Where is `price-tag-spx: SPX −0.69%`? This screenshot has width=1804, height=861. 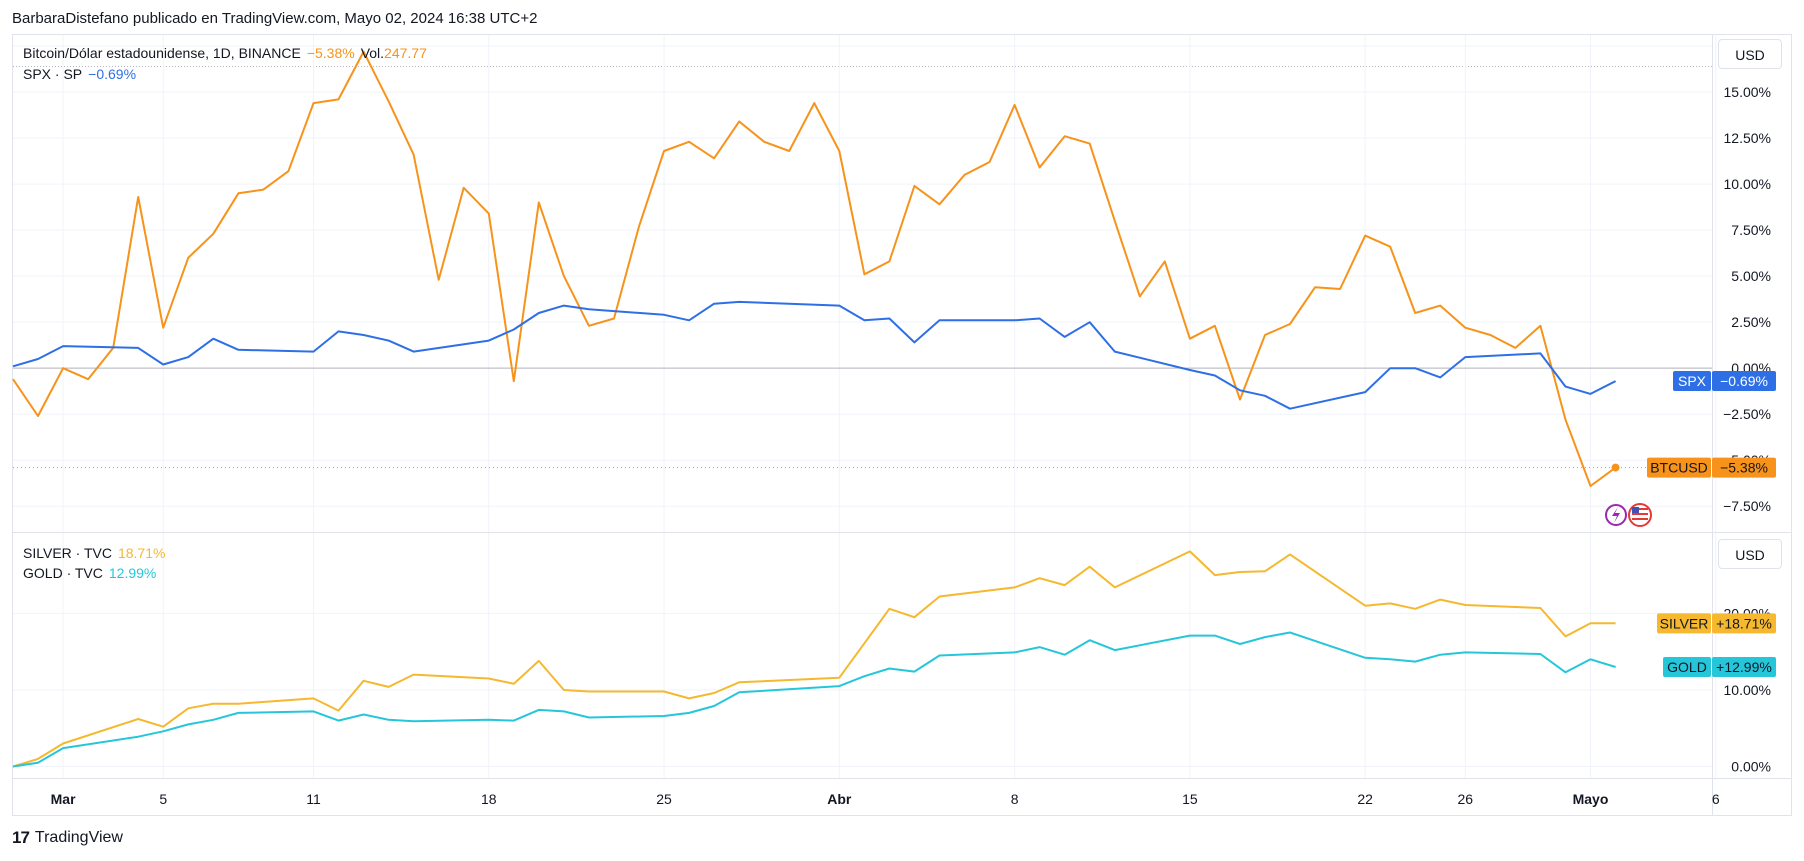 price-tag-spx: SPX −0.69% is located at coordinates (1724, 381).